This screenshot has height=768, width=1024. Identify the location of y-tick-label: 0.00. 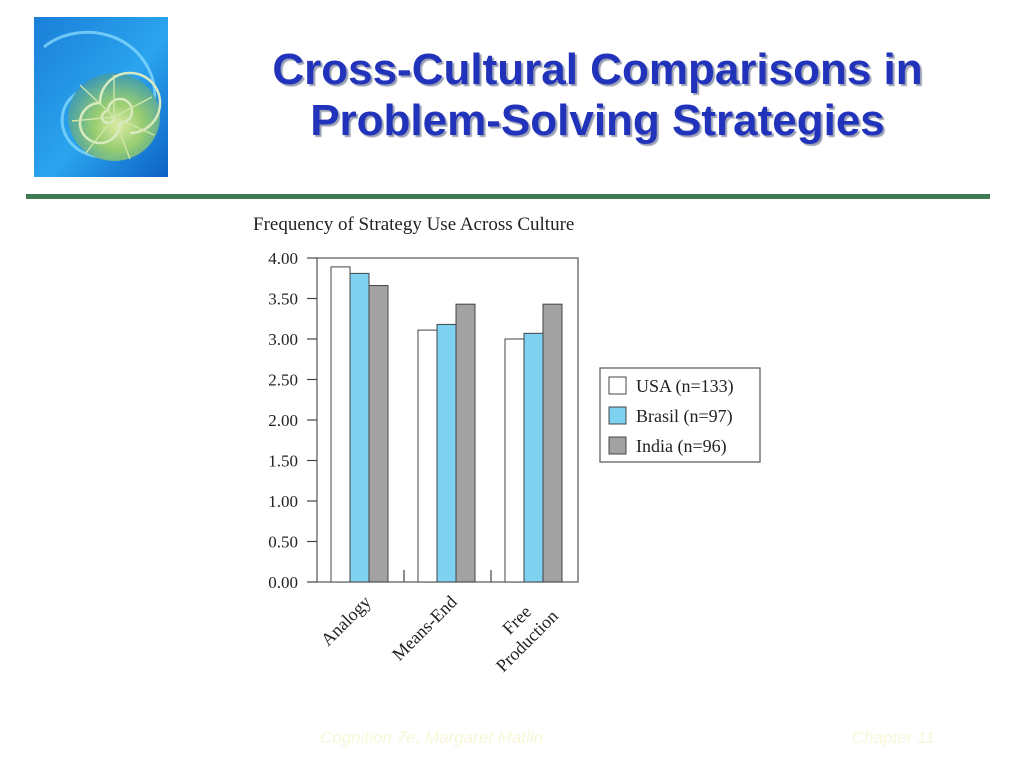
(283, 582).